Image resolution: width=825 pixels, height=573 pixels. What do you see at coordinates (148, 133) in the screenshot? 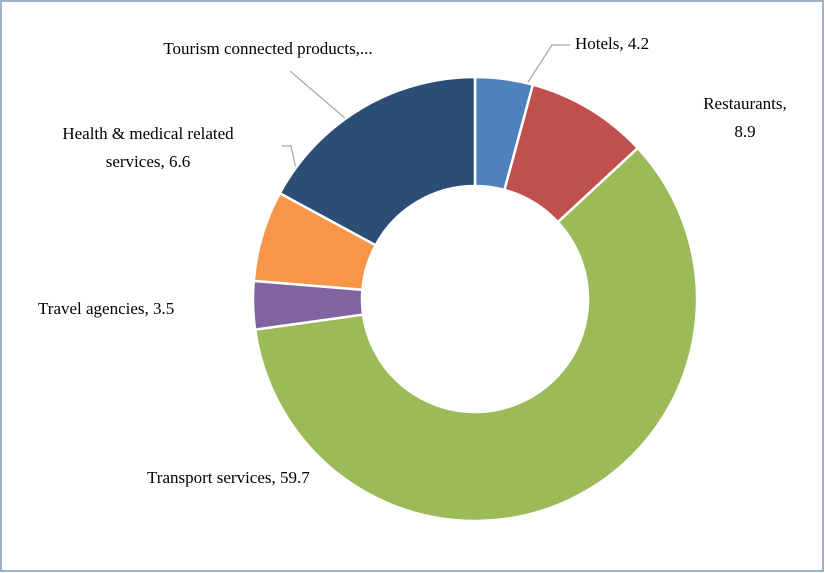
I see `data-label-line: Health & medical related` at bounding box center [148, 133].